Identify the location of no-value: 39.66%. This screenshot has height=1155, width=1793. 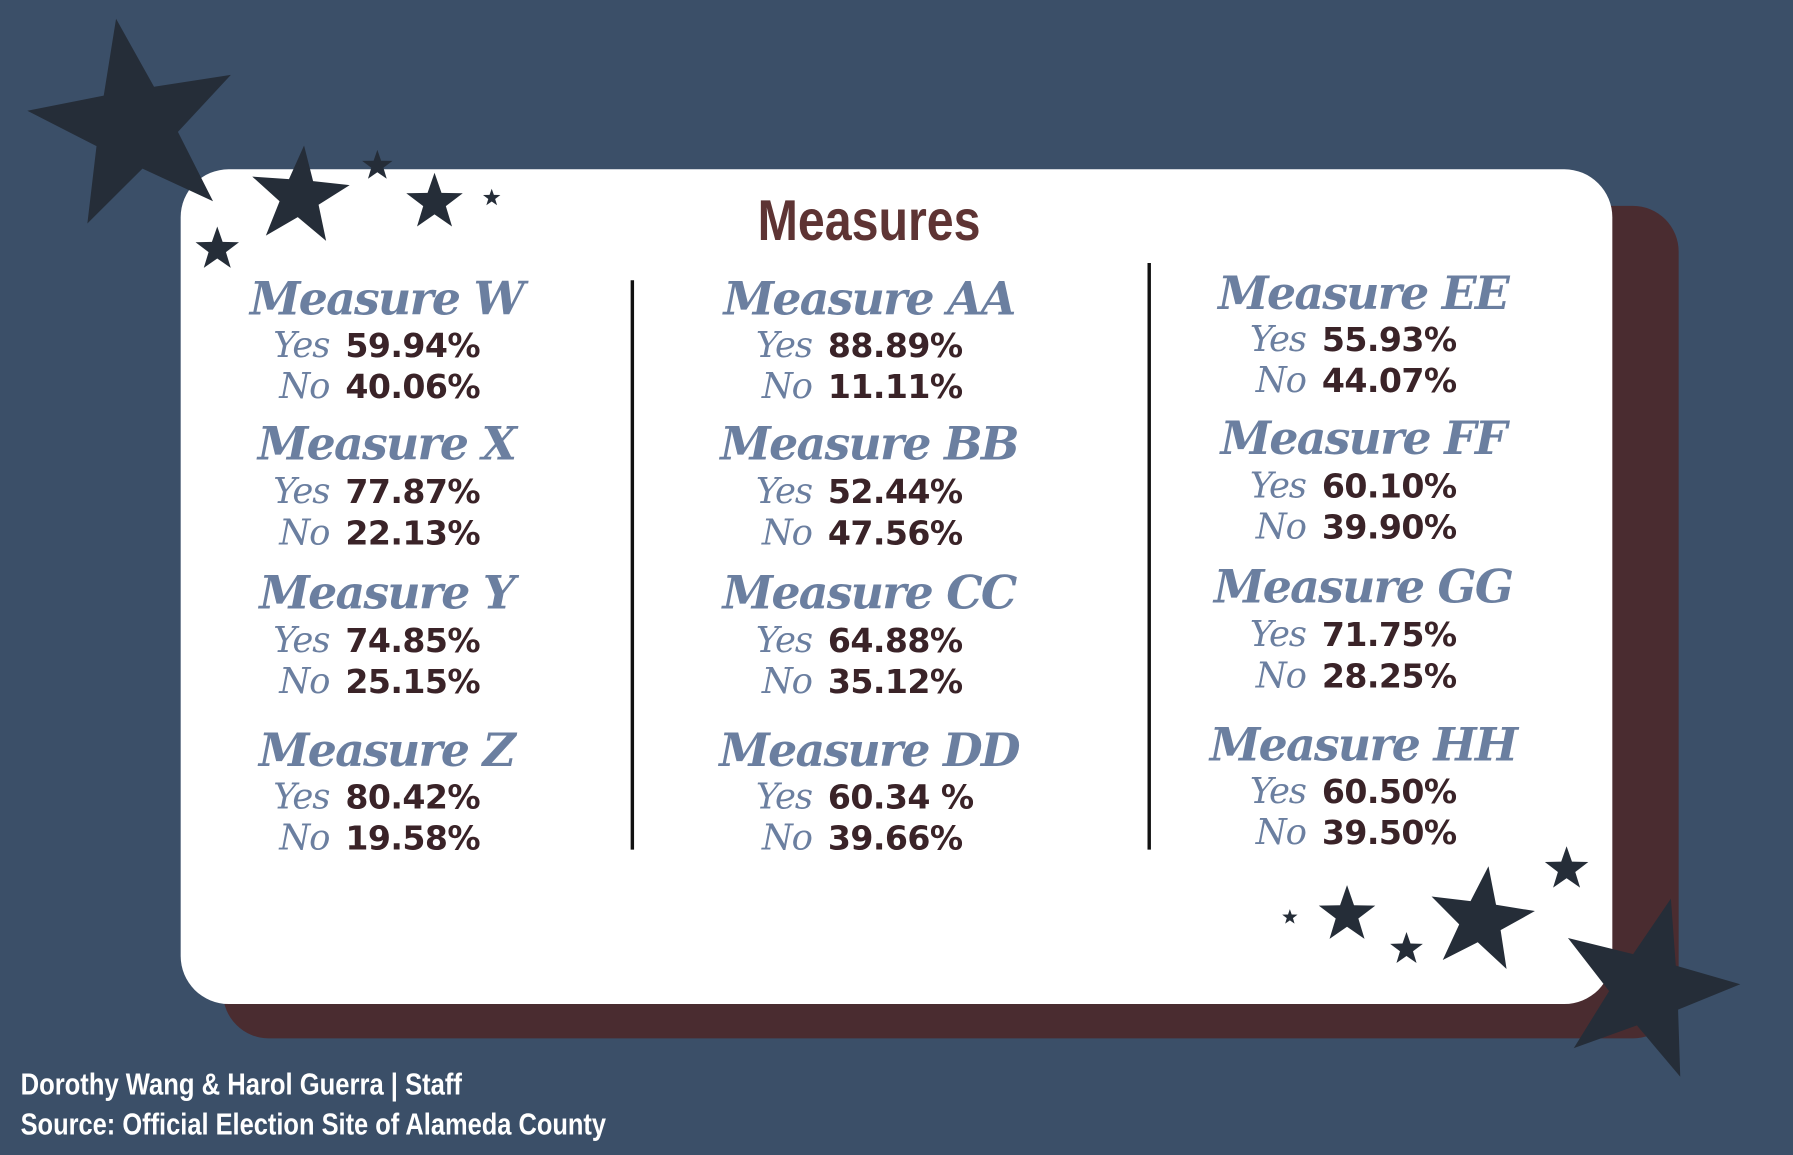
(895, 838).